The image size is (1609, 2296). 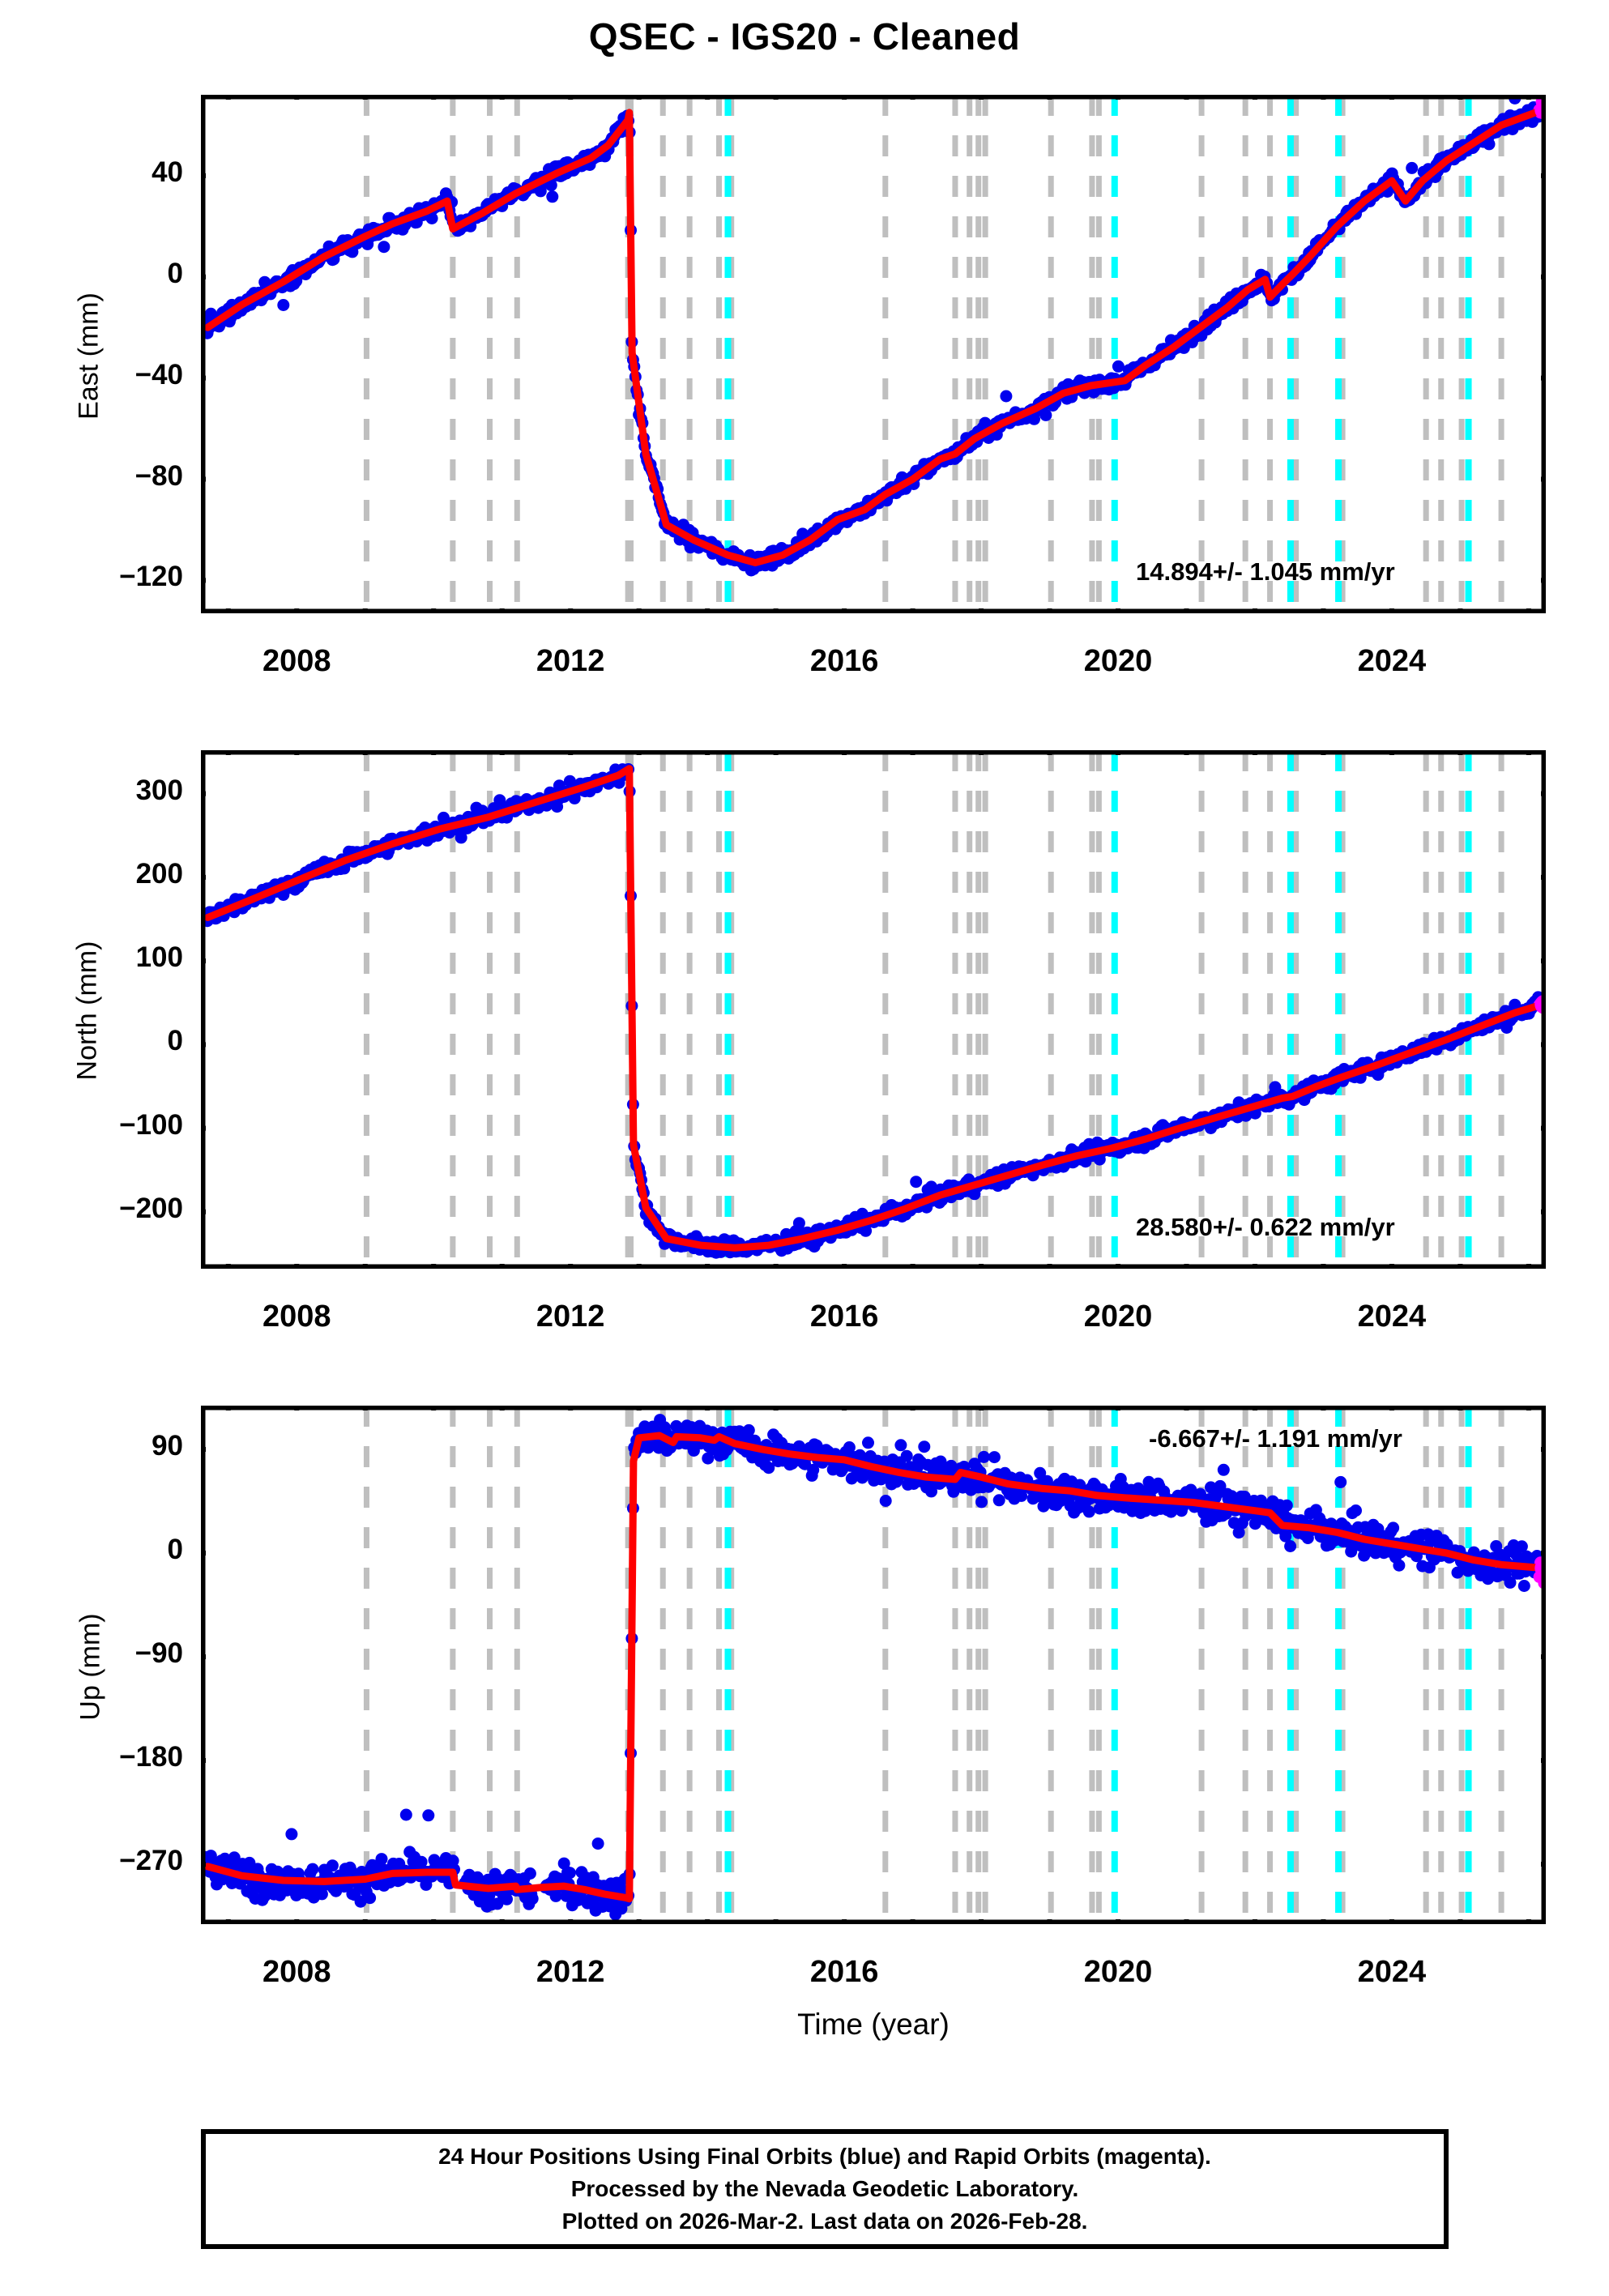 I want to click on y-axis-tick-label: −270, so click(x=151, y=1861).